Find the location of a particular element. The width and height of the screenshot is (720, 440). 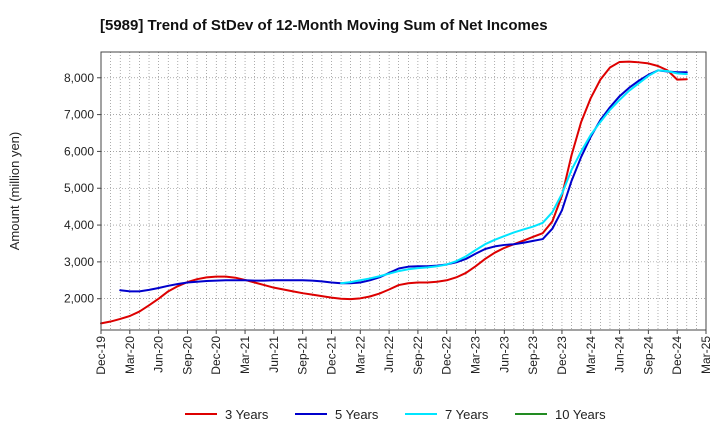

x-tick-label: Mar-25 is located at coordinates (706, 355).